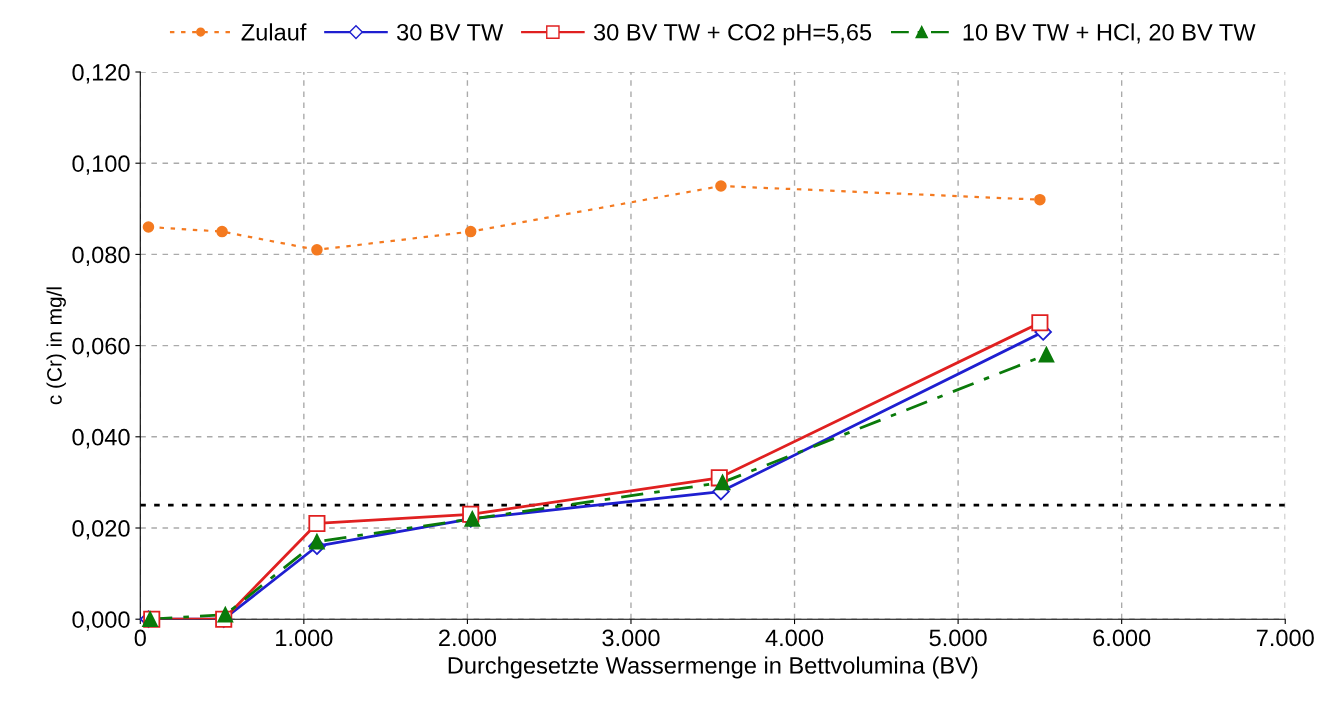 This screenshot has height=720, width=1336. I want to click on x-tick-label: 2.000, so click(468, 638).